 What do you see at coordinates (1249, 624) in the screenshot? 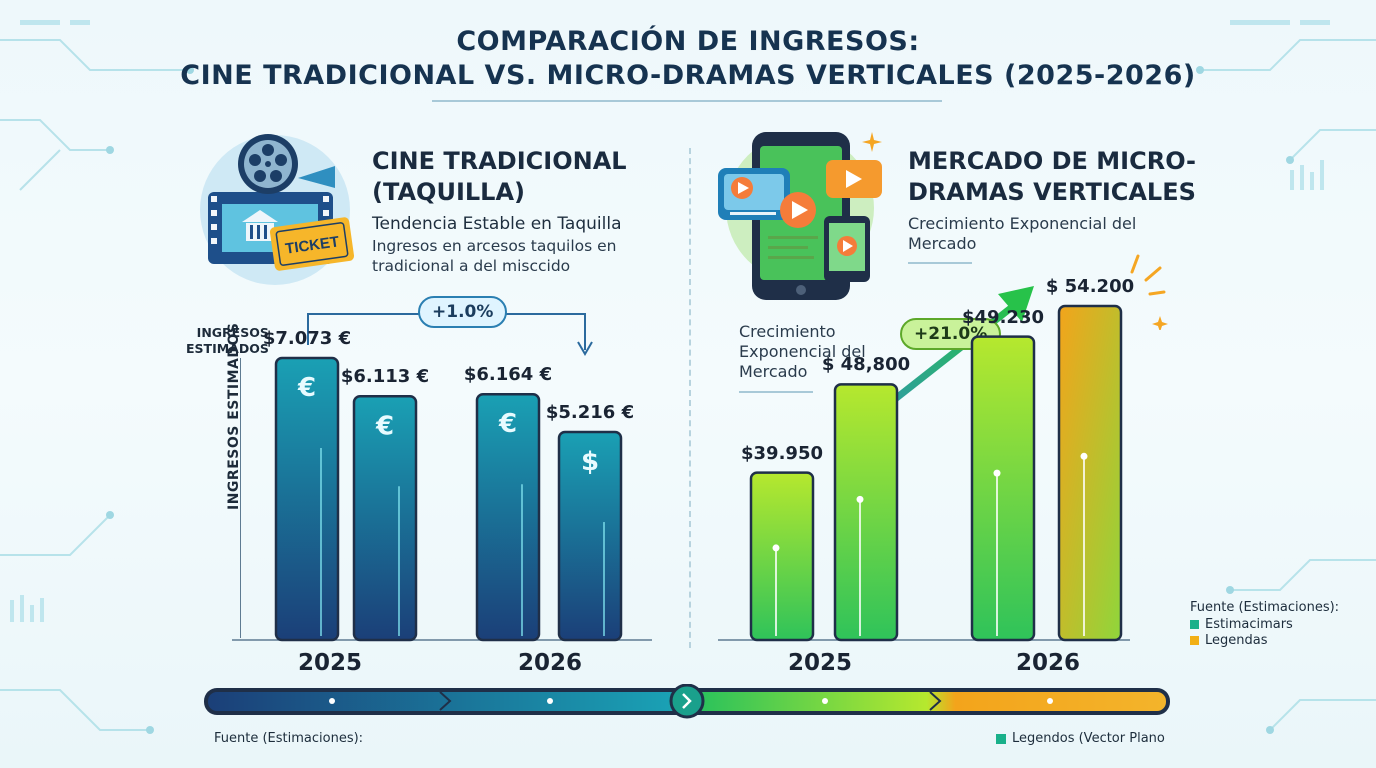
I see `legend-label-1: Estimacimars` at bounding box center [1249, 624].